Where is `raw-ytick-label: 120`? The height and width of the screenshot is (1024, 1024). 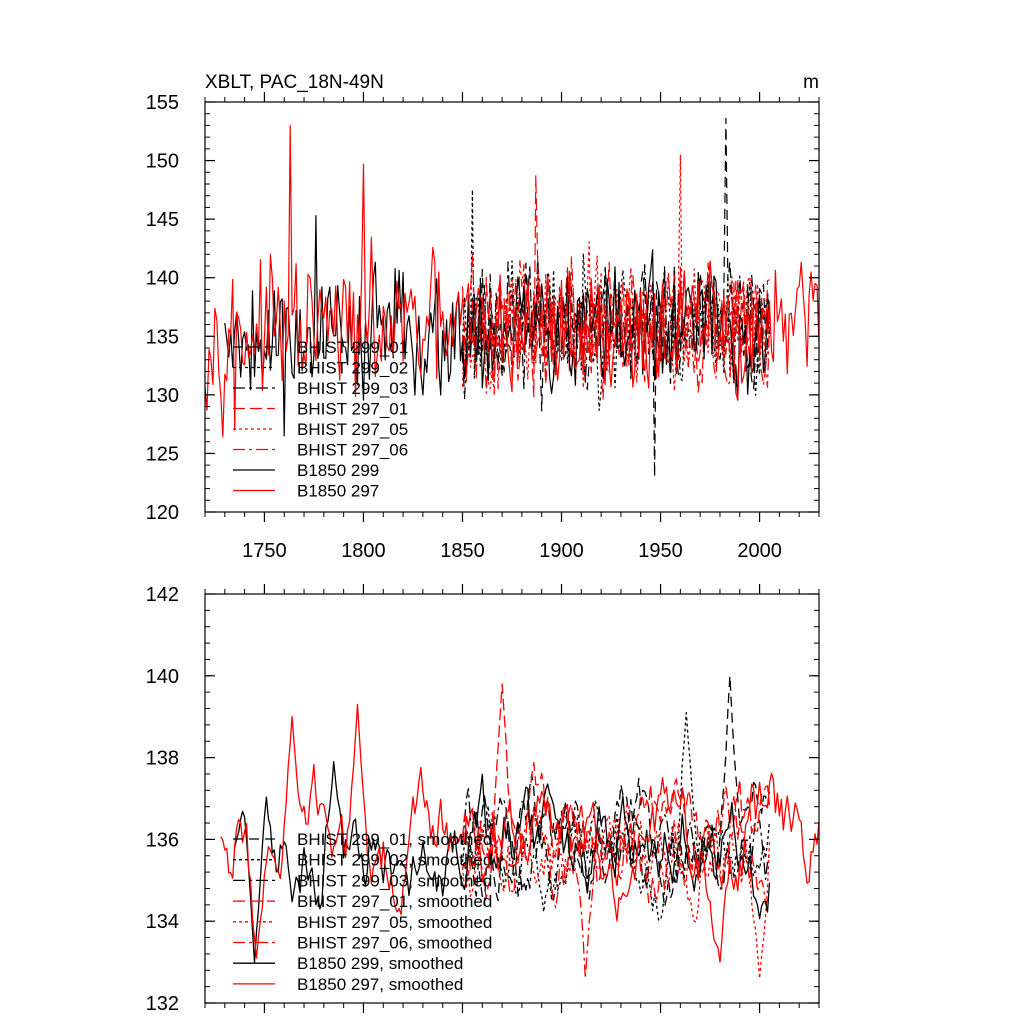
raw-ytick-label: 120 is located at coordinates (162, 513).